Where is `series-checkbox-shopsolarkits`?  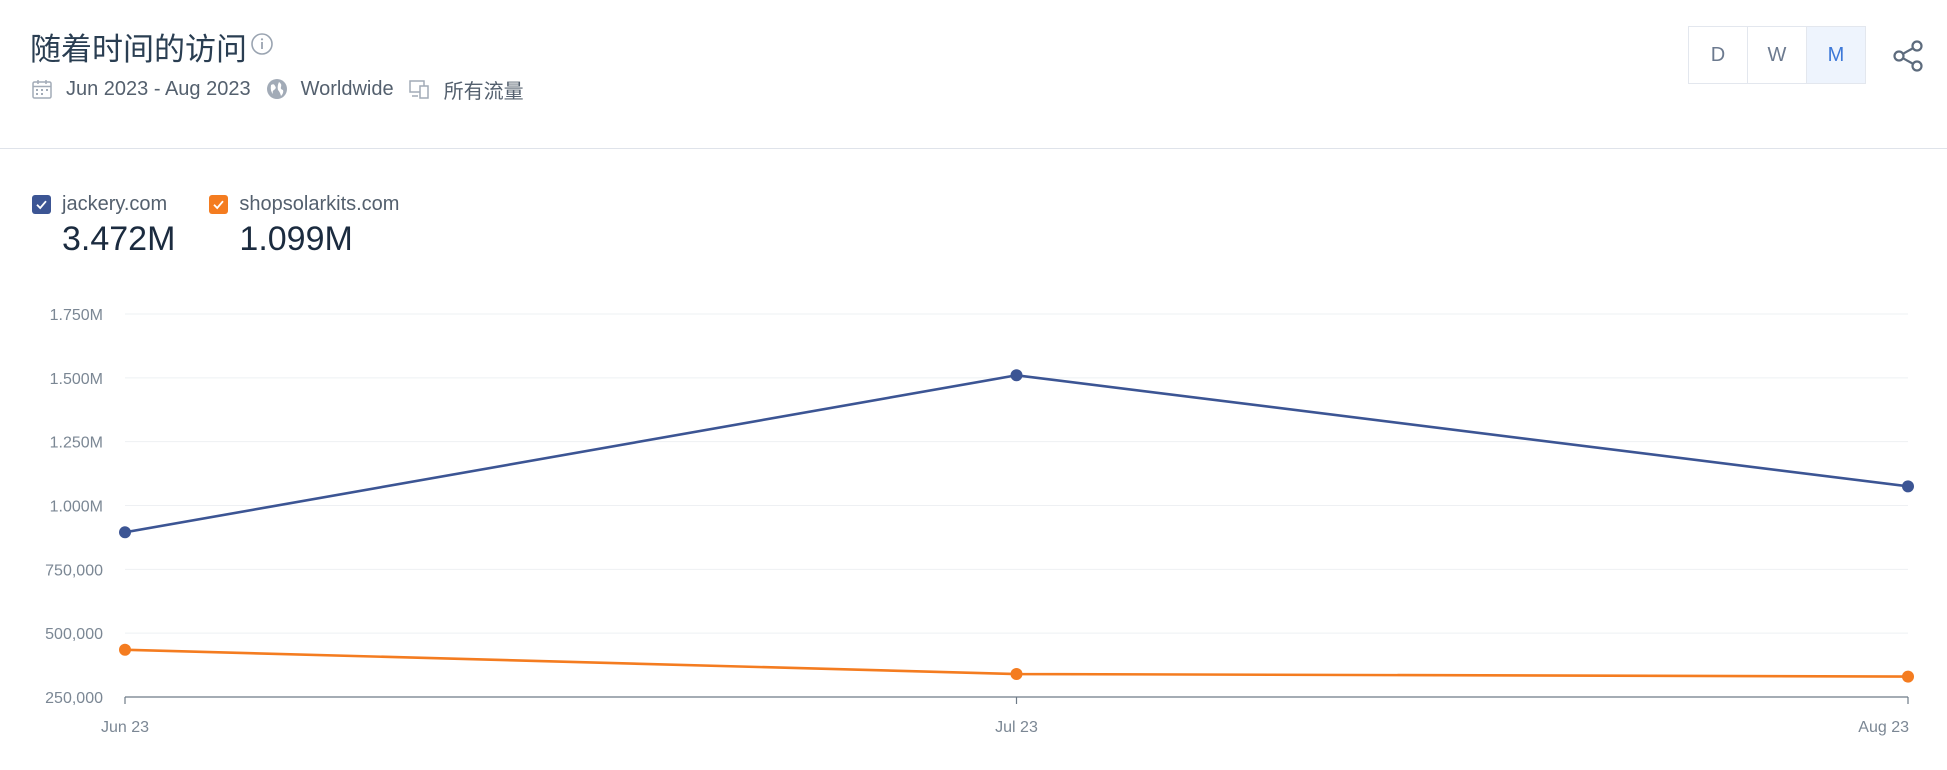
series-checkbox-shopsolarkits is located at coordinates (219, 204).